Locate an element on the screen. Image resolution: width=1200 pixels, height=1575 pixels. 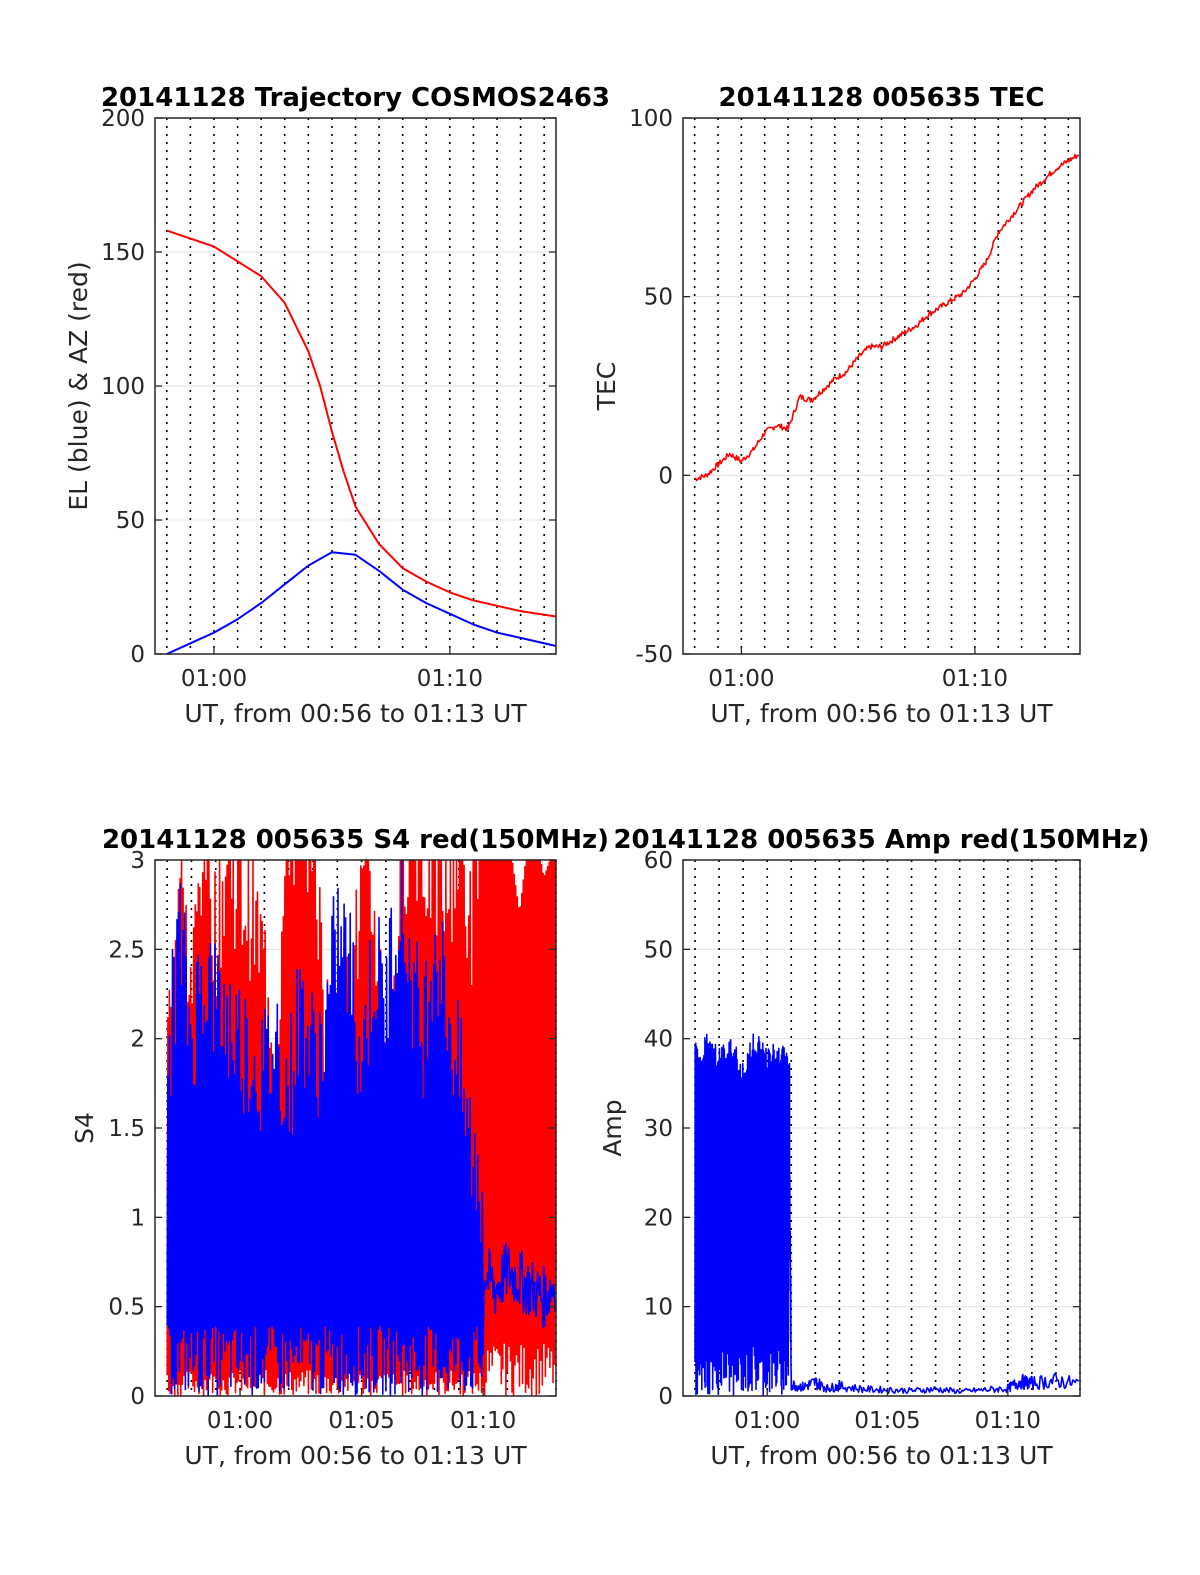
y-tick-label: 20 is located at coordinates (658, 1218).